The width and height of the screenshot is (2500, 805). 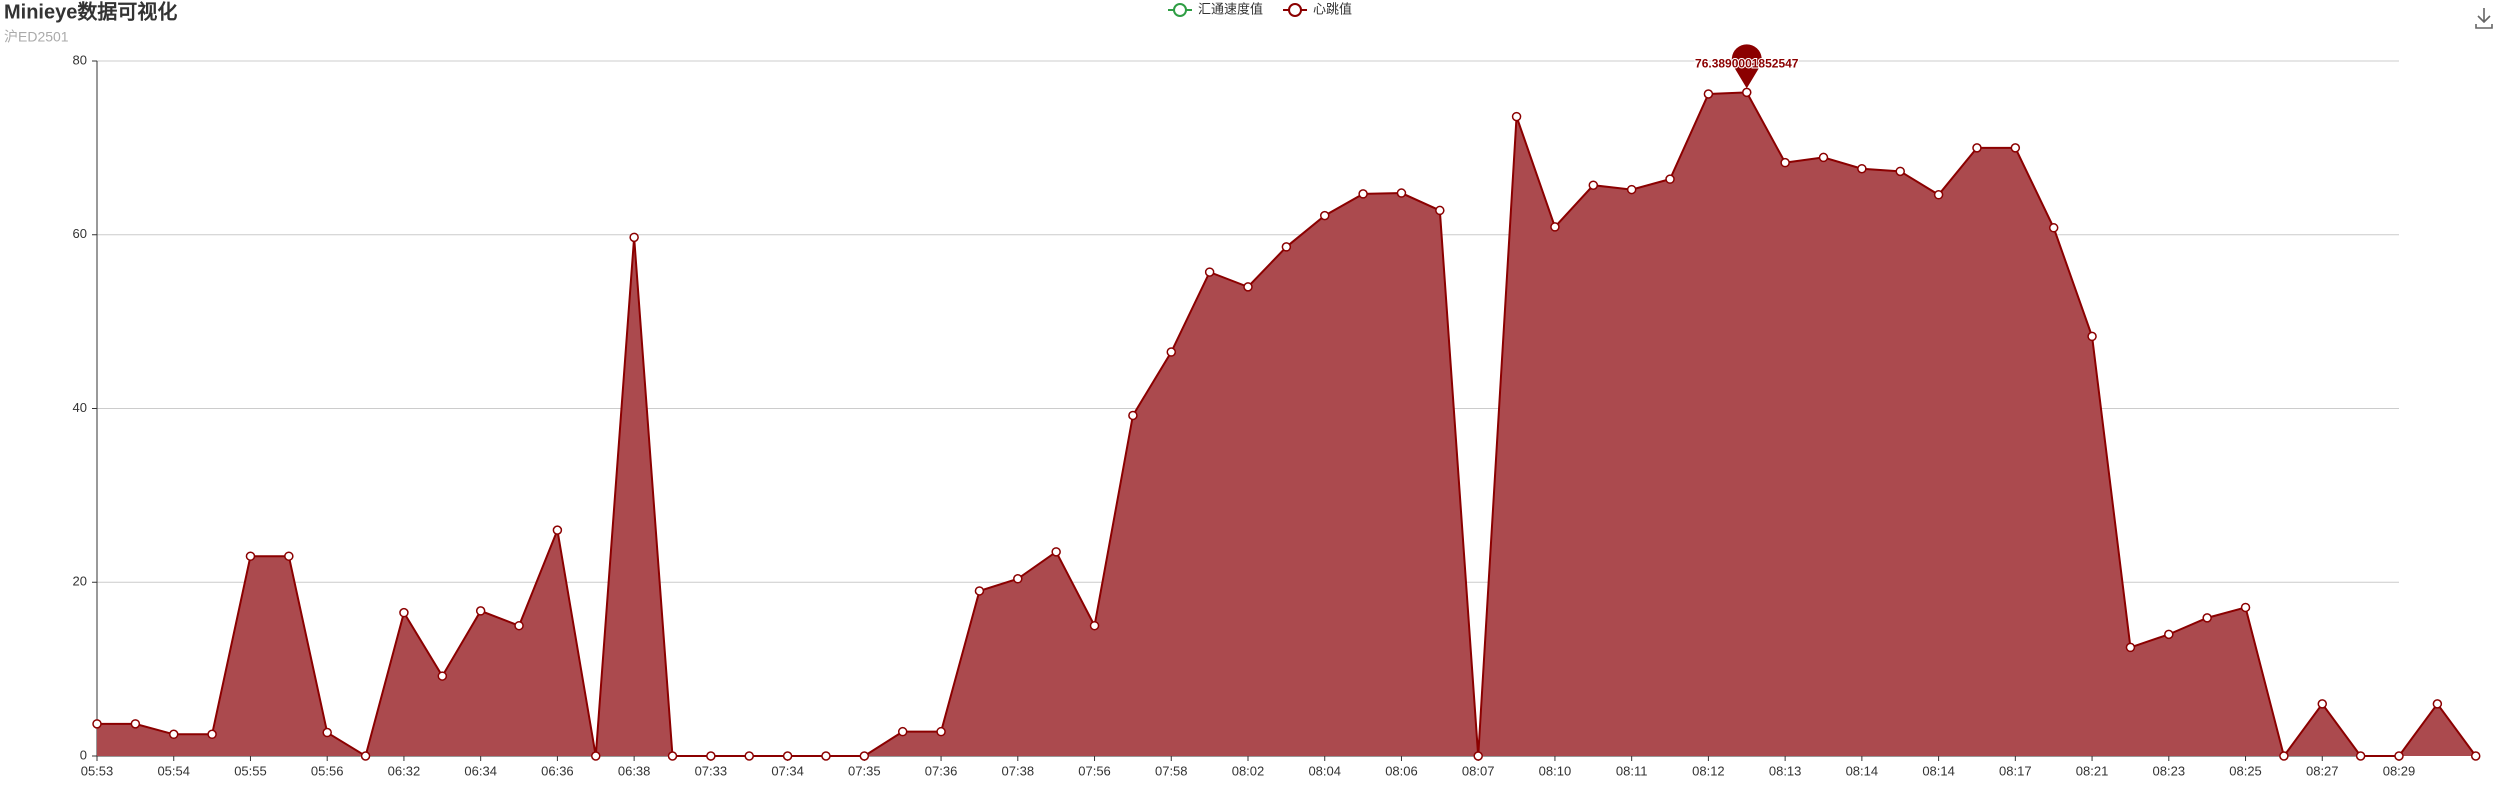 I want to click on y-tick-label: 80, so click(x=80, y=59).